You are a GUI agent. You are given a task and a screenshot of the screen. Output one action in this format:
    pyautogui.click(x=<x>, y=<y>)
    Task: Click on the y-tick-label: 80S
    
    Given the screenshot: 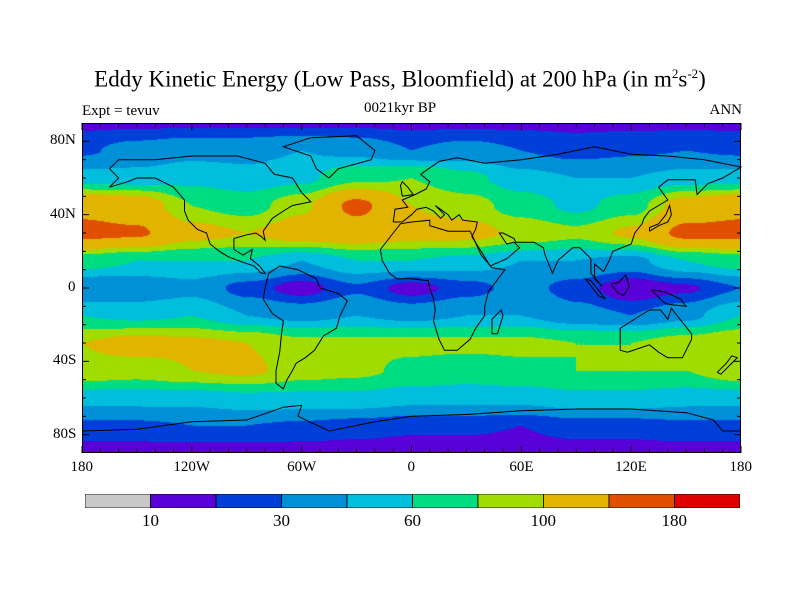 What is the action you would take?
    pyautogui.click(x=65, y=433)
    